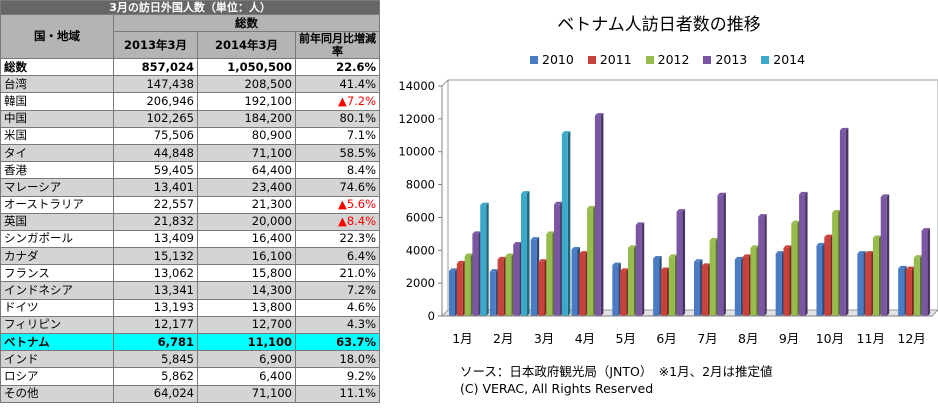 This screenshot has width=938, height=415. I want to click on x-tick-label: 2月, so click(503, 338).